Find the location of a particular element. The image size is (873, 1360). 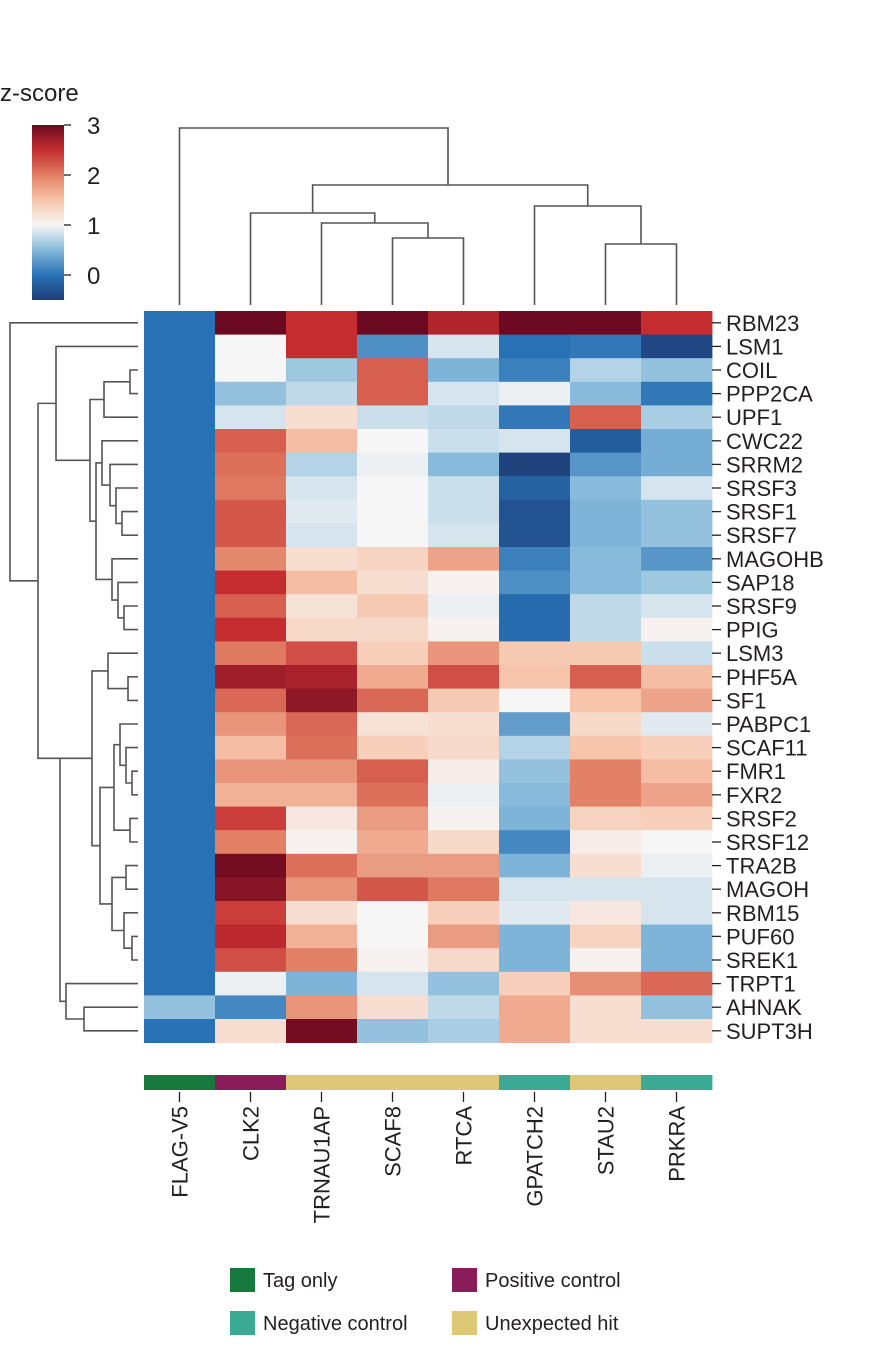

heatmap-cell-srsf9-scaf8 is located at coordinates (393, 606).